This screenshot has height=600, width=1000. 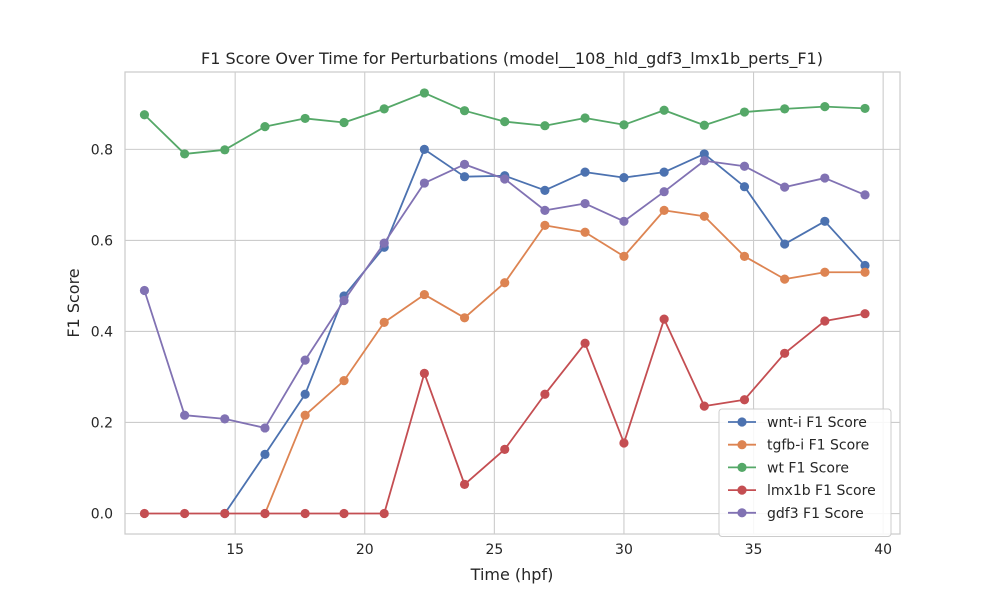 What do you see at coordinates (815, 514) in the screenshot?
I see `legend-label: gdf3 F1 Score` at bounding box center [815, 514].